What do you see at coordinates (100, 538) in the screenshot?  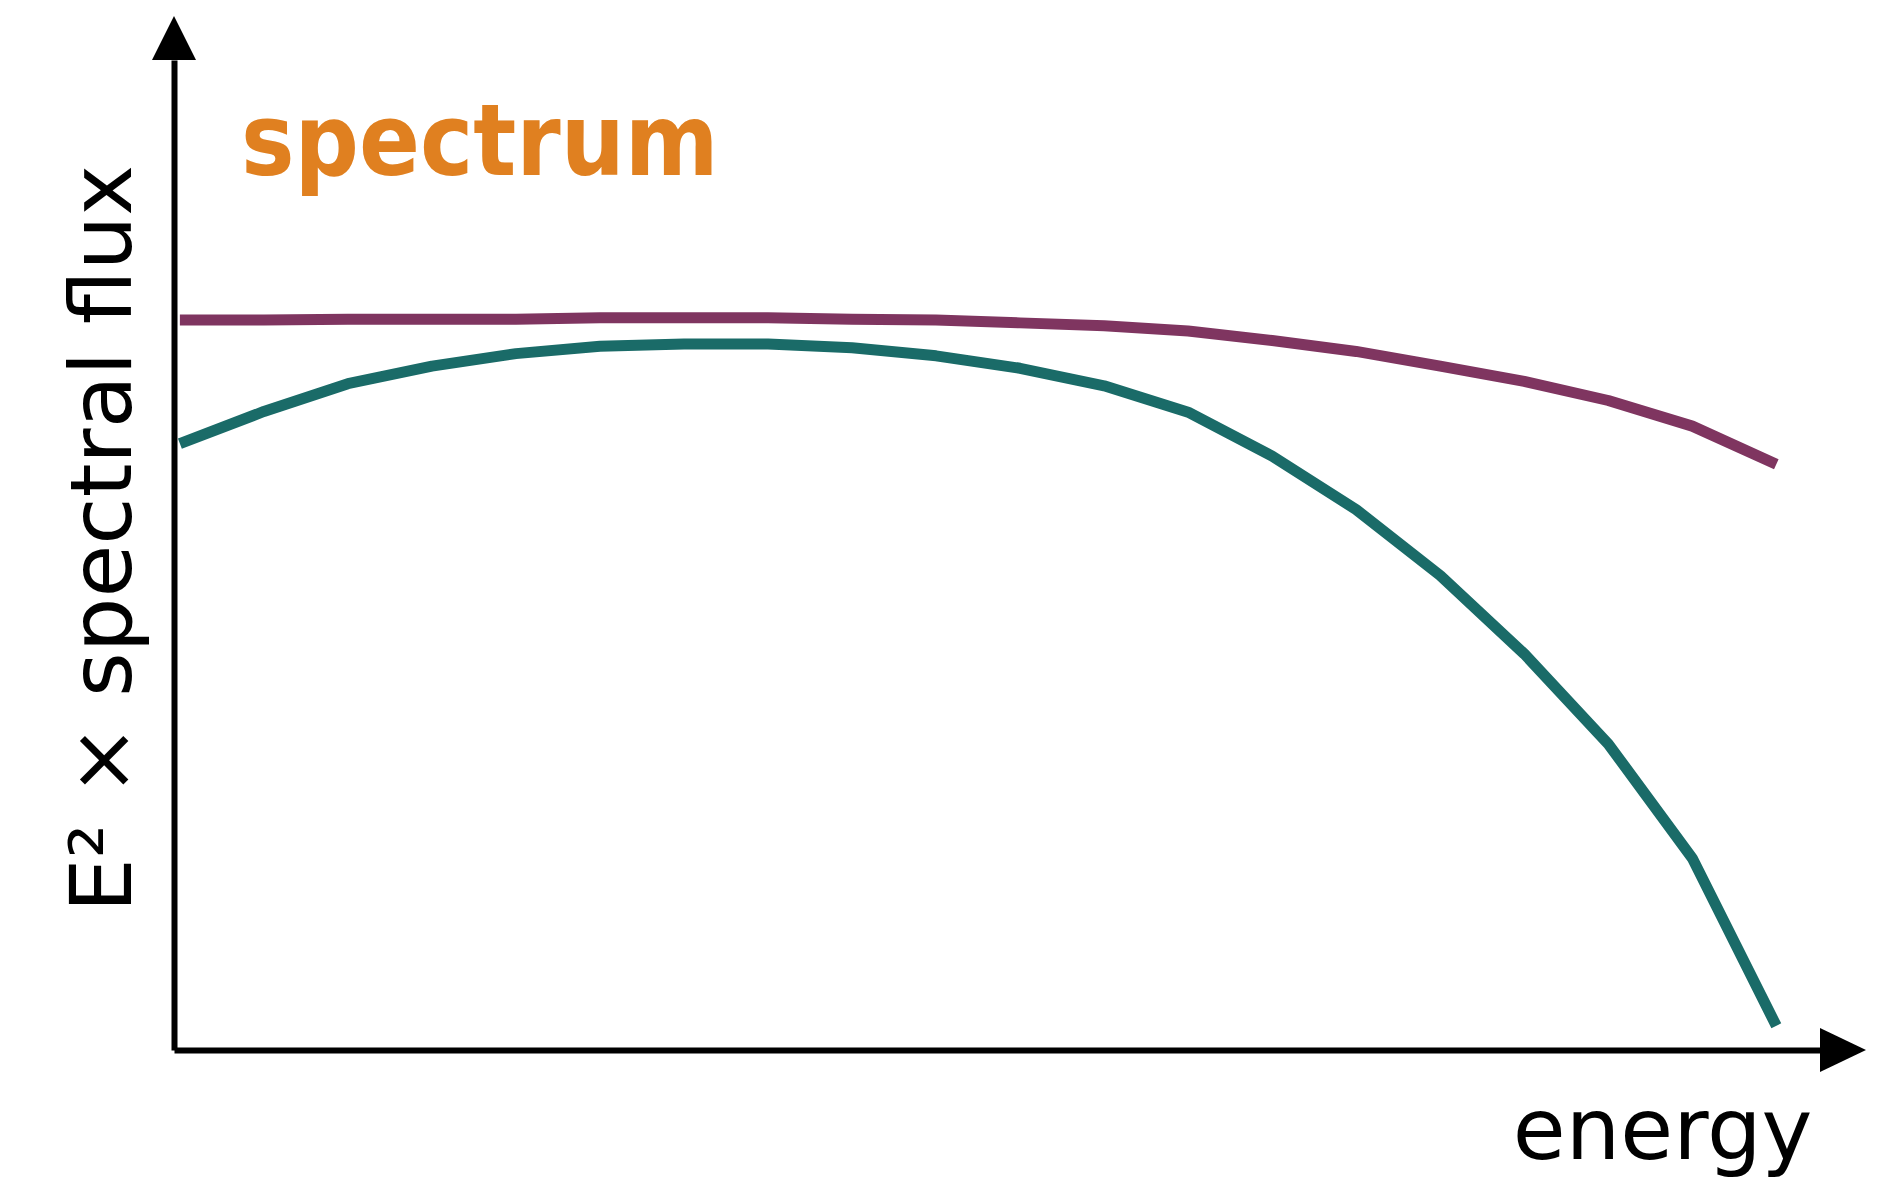 I see `y-axis-title: E² × spectral flux` at bounding box center [100, 538].